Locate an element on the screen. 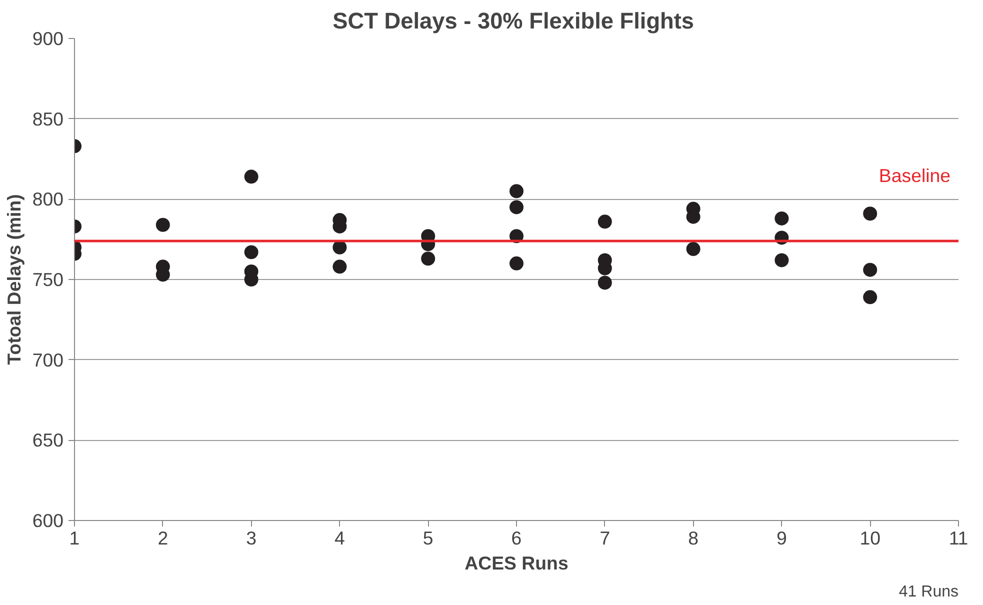  ref-line-label: Baseline is located at coordinates (914, 175).